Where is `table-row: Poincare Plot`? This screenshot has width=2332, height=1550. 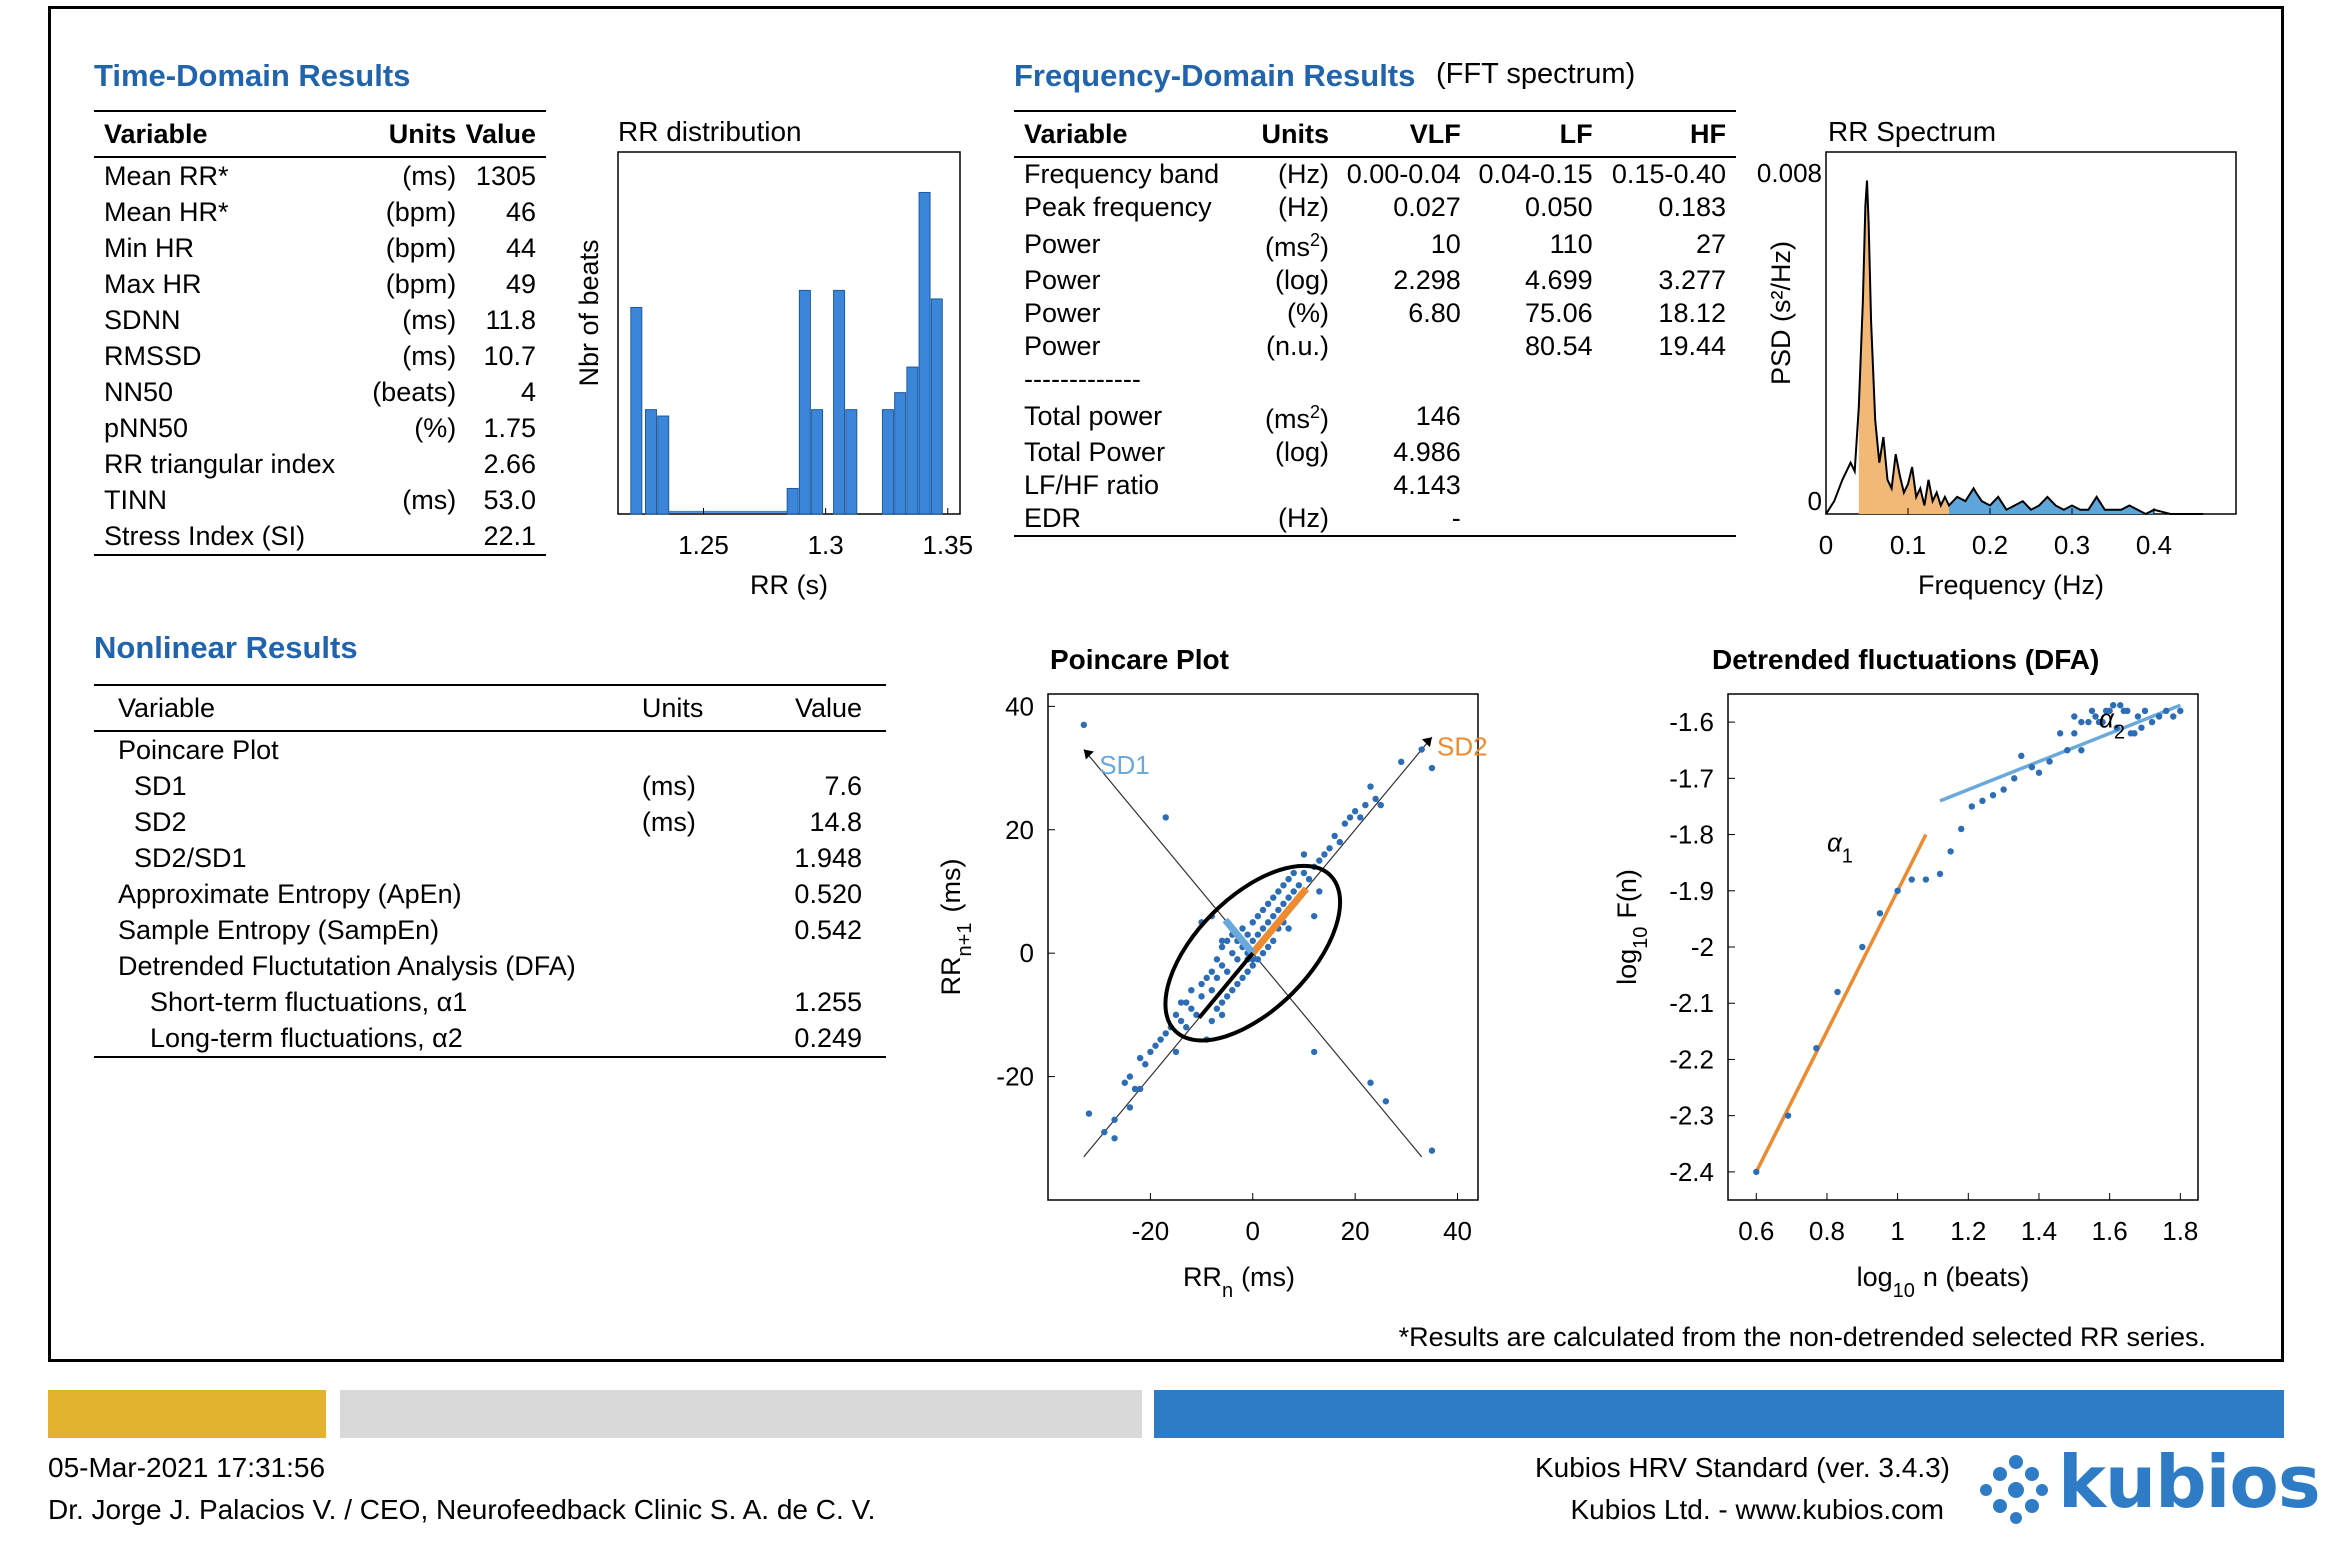
table-row: Poincare Plot is located at coordinates (490, 749).